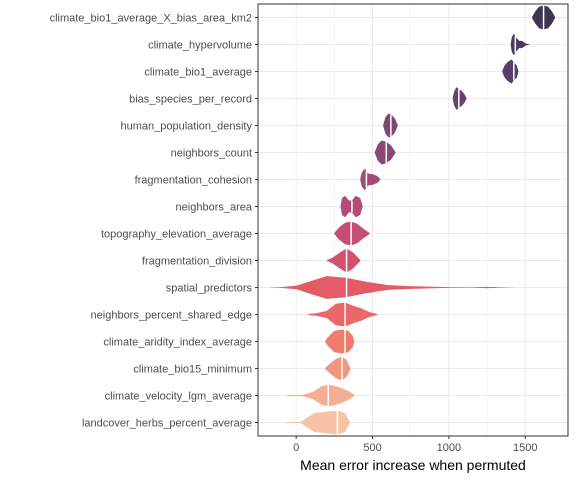  Describe the element at coordinates (178, 397) in the screenshot. I see `y-tick-label: climate_velocity_lgm_average` at that location.